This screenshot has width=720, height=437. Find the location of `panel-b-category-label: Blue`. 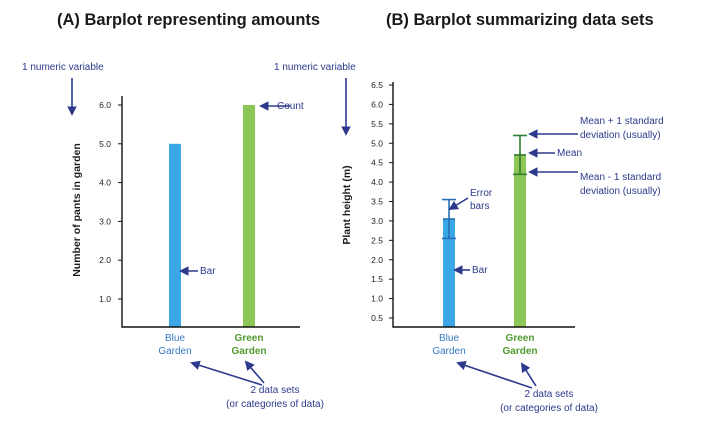

panel-b-category-label: Blue is located at coordinates (449, 338).